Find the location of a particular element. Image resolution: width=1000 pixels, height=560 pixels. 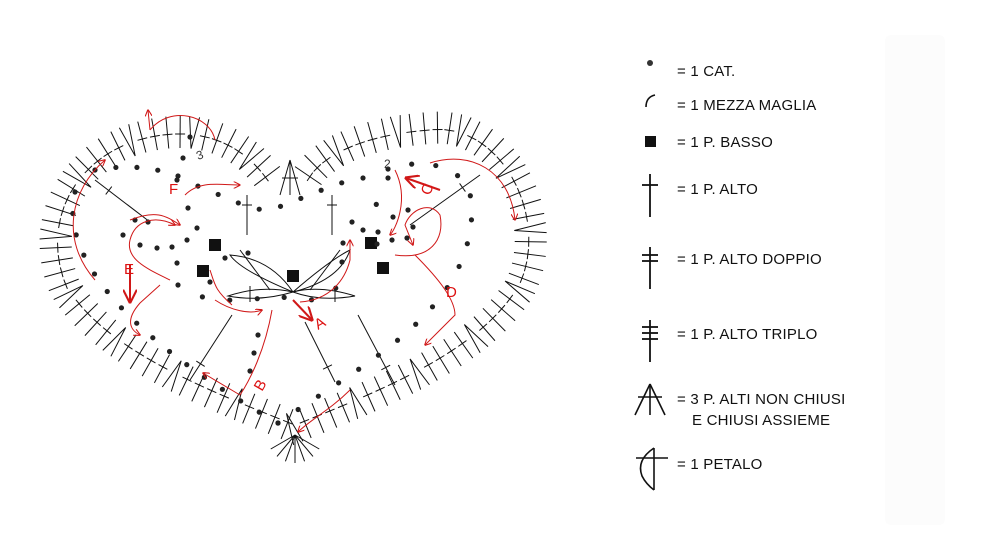

legend-label: = 1 P. ALTO is located at coordinates (718, 189).